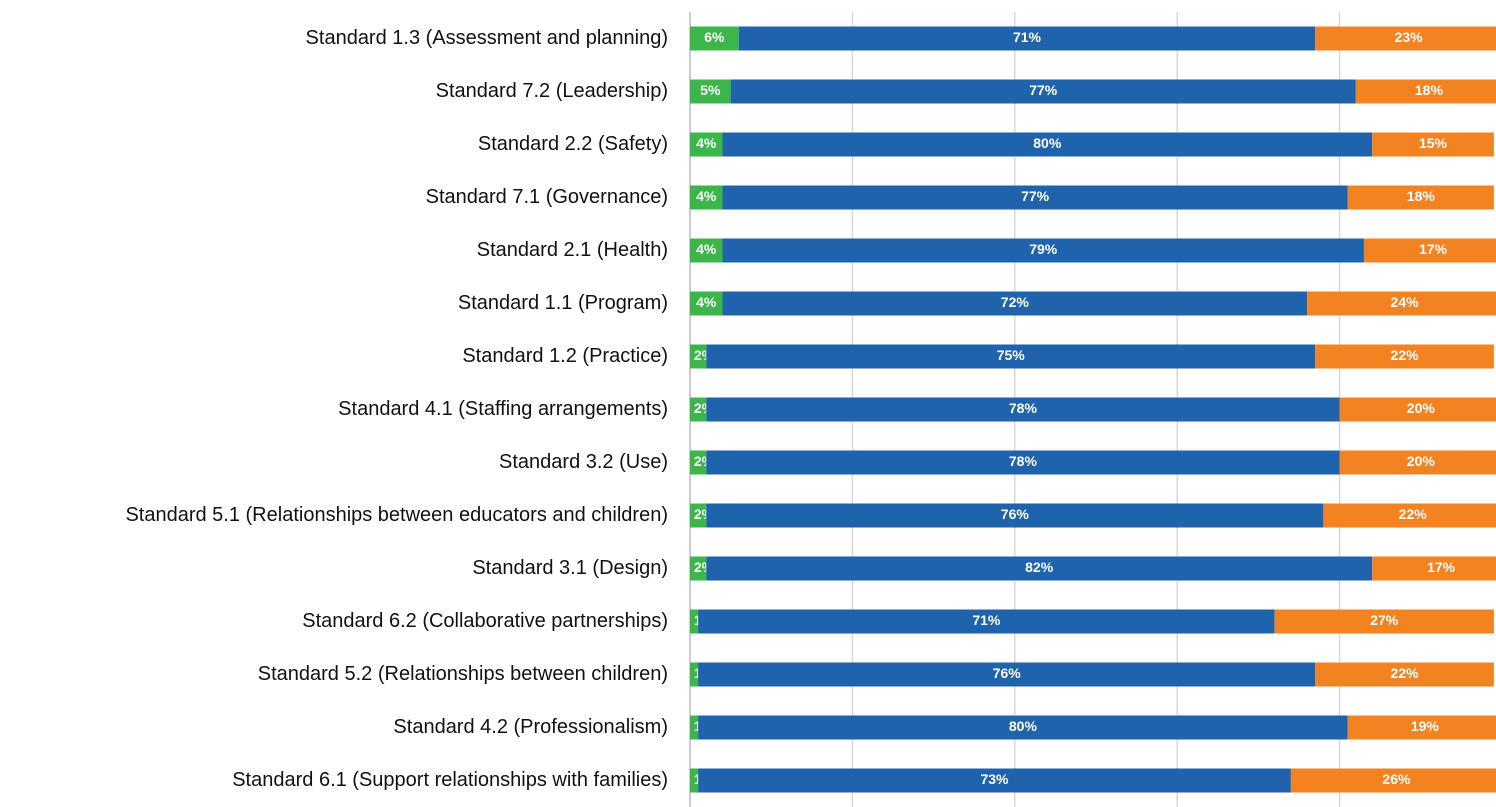 The width and height of the screenshot is (1496, 807). I want to click on y-tick-label: Standard 2.1 (Health), so click(572, 250).